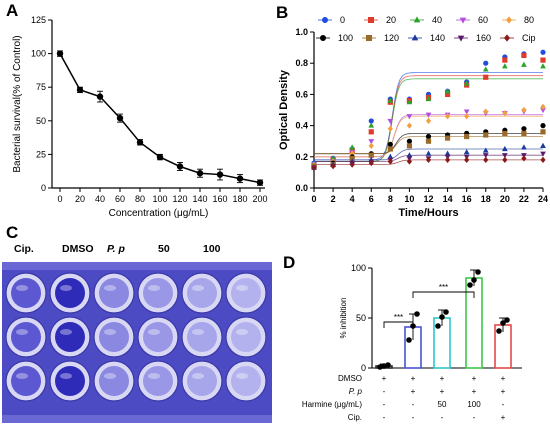  Describe the element at coordinates (345, 38) in the screenshot. I see `legend-label: 100` at that location.